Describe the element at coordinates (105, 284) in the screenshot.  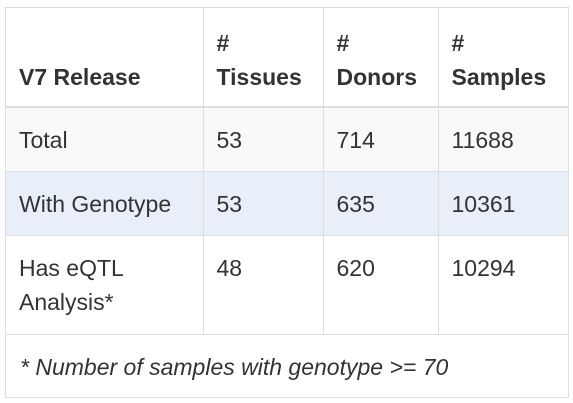
I see `cell-release: Has eQTL Analysis*` at that location.